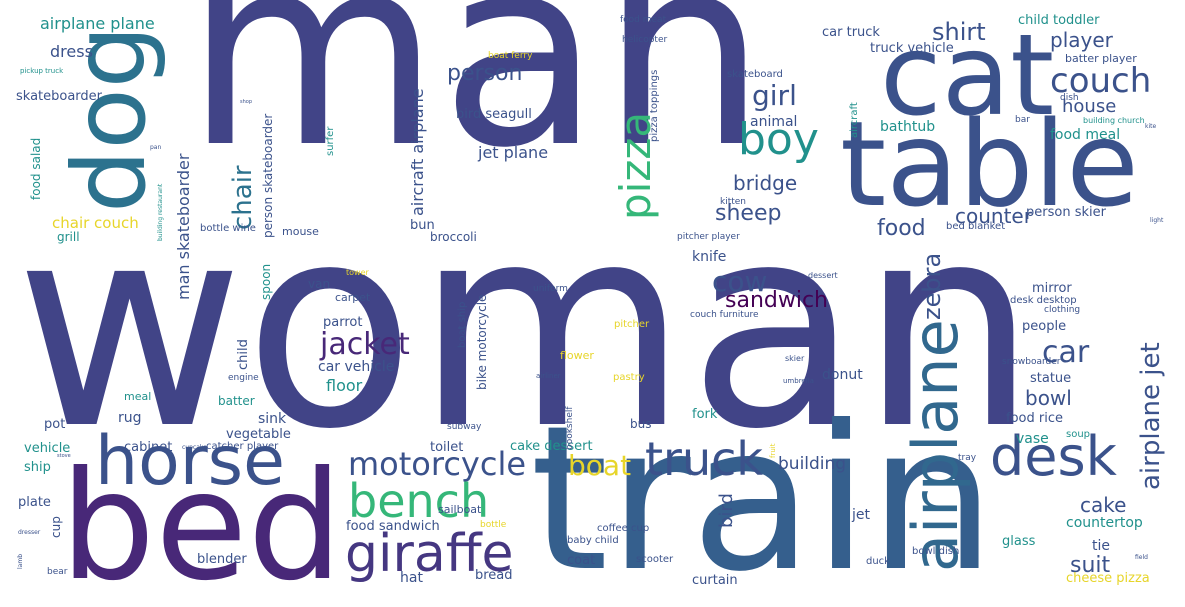 This screenshot has width=1185, height=607. I want to click on word-suit: suit, so click(1090, 565).